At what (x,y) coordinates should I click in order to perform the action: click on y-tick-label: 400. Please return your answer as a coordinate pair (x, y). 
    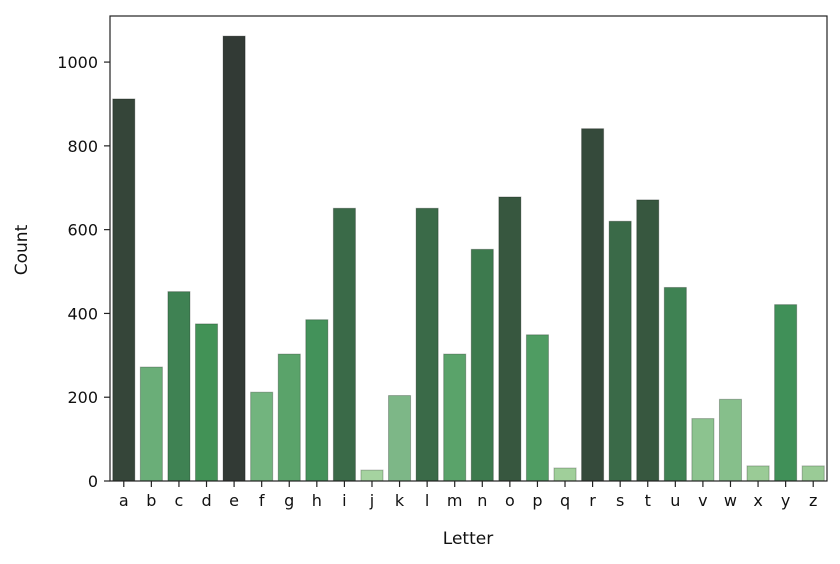
    Looking at the image, I should click on (82, 313).